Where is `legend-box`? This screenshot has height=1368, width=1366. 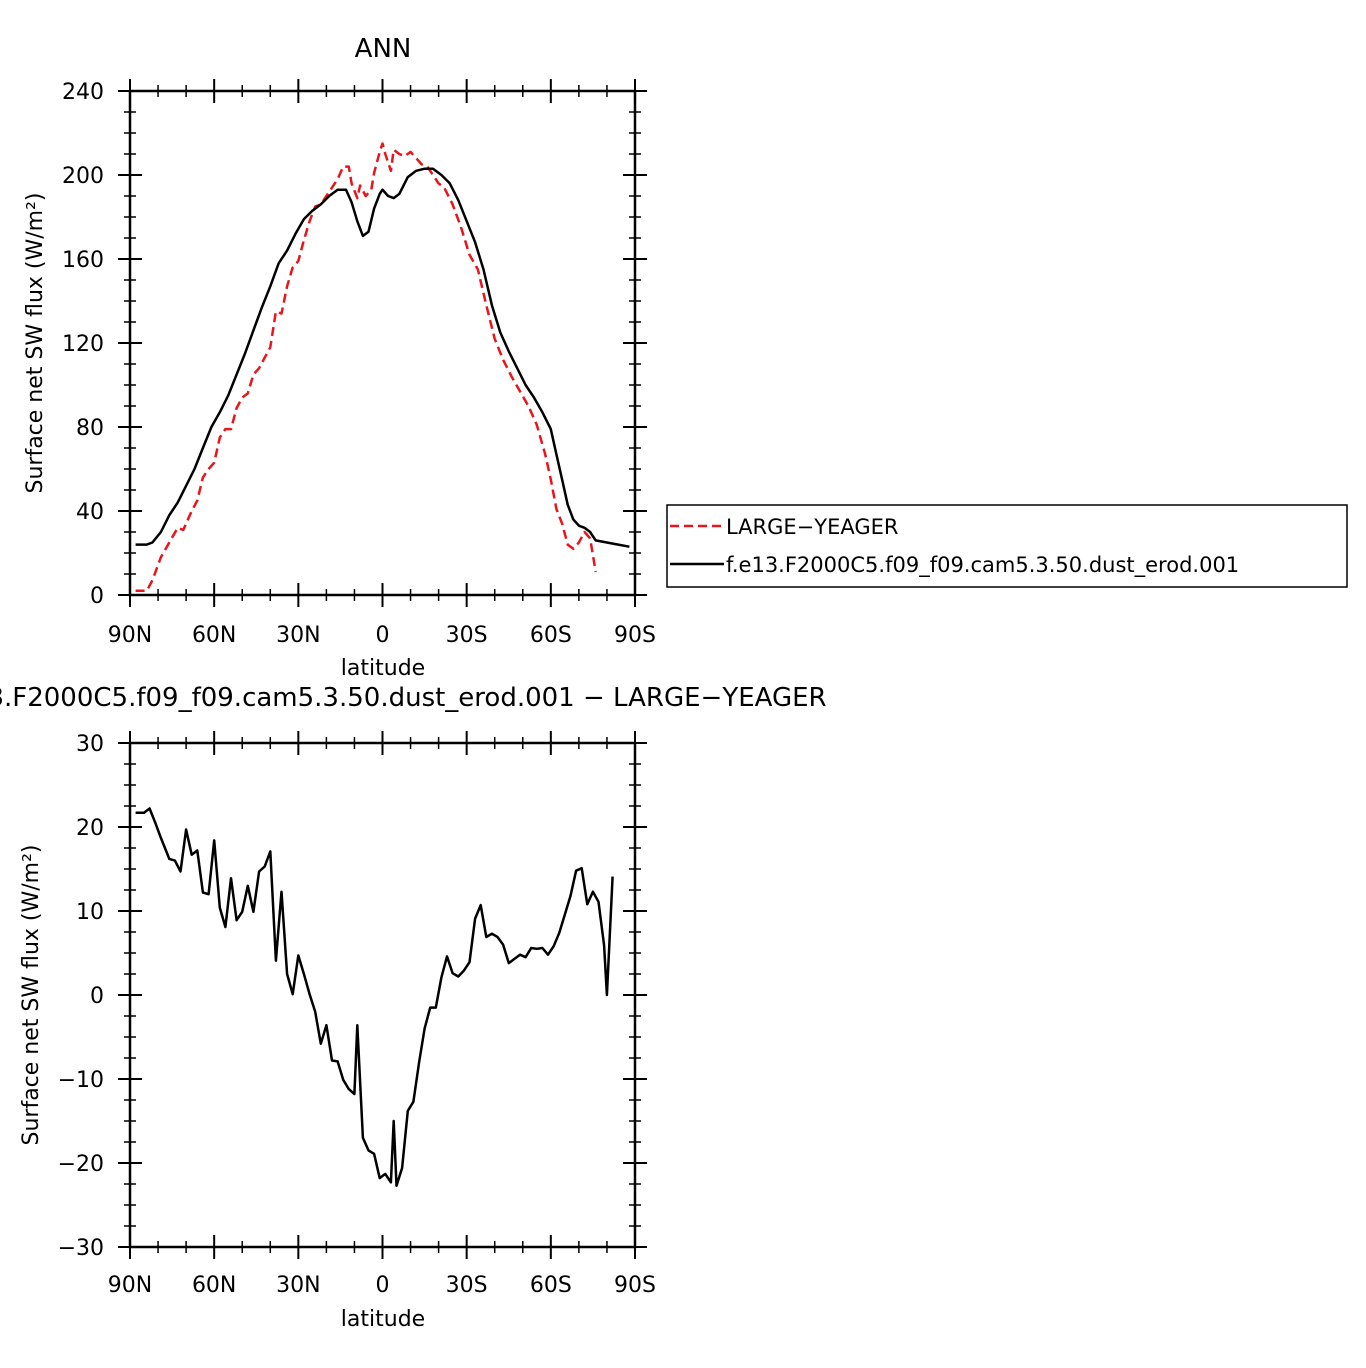 legend-box is located at coordinates (1007, 546).